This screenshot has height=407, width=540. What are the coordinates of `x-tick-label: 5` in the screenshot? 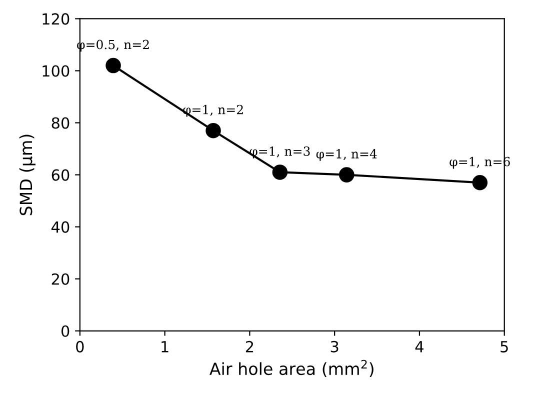 It's located at (504, 346).